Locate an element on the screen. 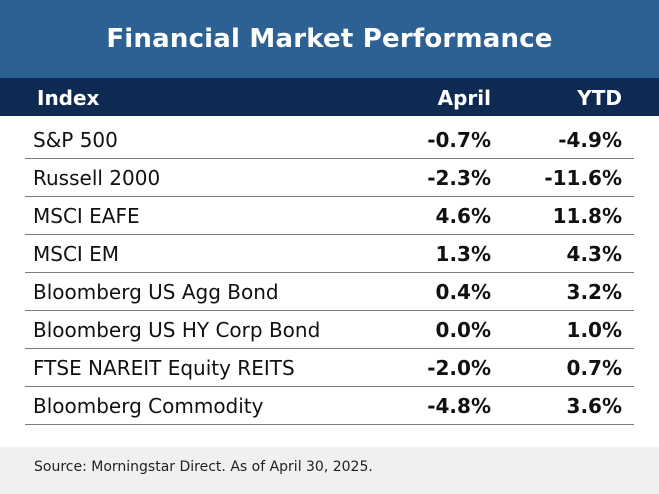  row-index-name: Russell 2000 is located at coordinates (97, 178).